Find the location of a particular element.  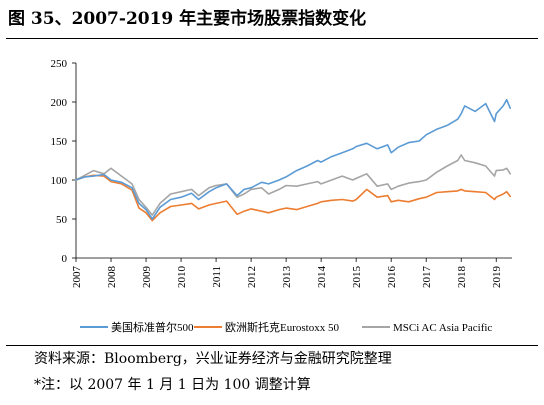

y-tick-label: 100 is located at coordinates (59, 181).